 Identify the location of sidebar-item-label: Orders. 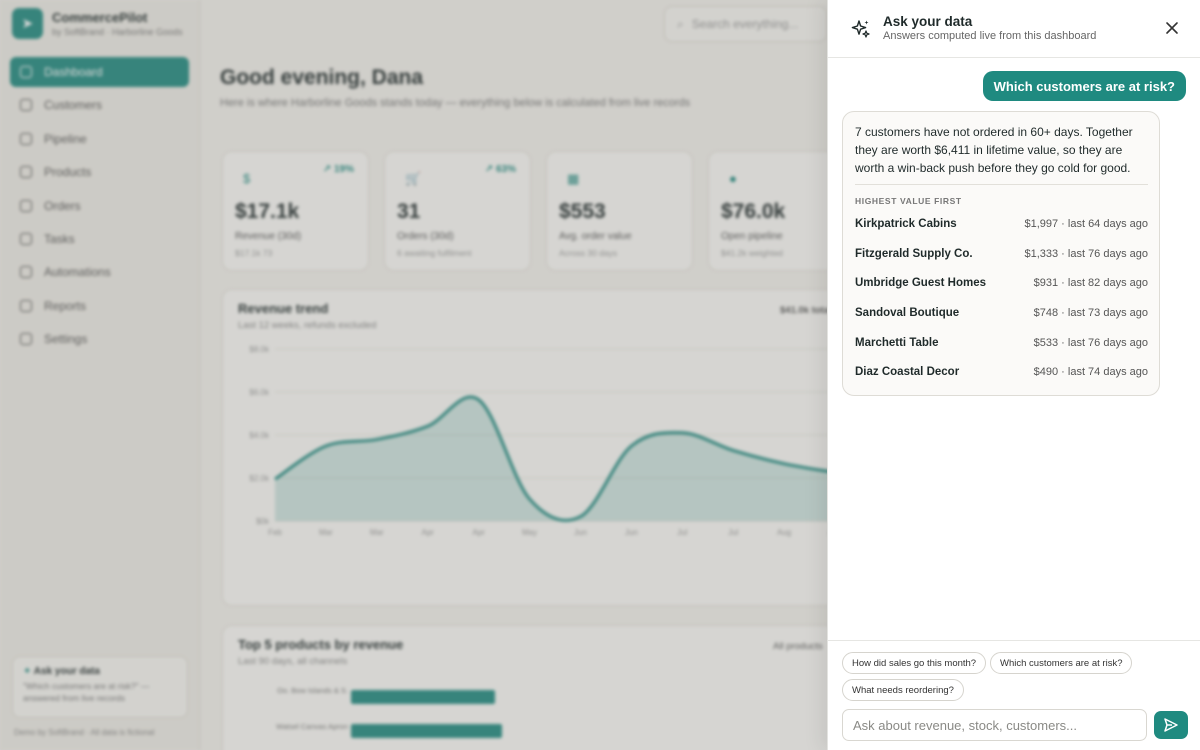
(62, 205).